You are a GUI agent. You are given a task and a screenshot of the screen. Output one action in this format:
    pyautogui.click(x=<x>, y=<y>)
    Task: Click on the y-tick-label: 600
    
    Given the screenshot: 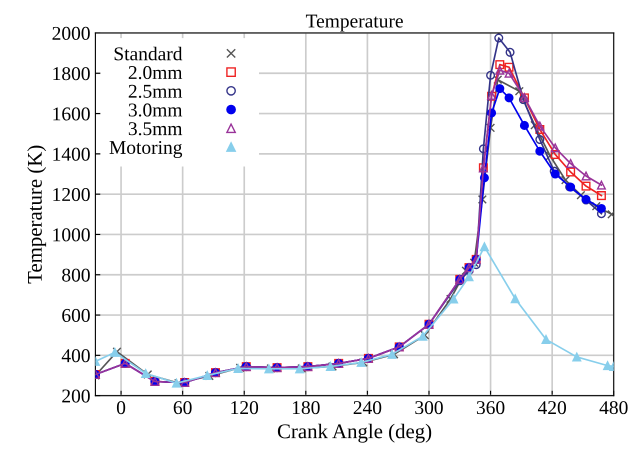 What is the action you would take?
    pyautogui.click(x=76, y=315)
    